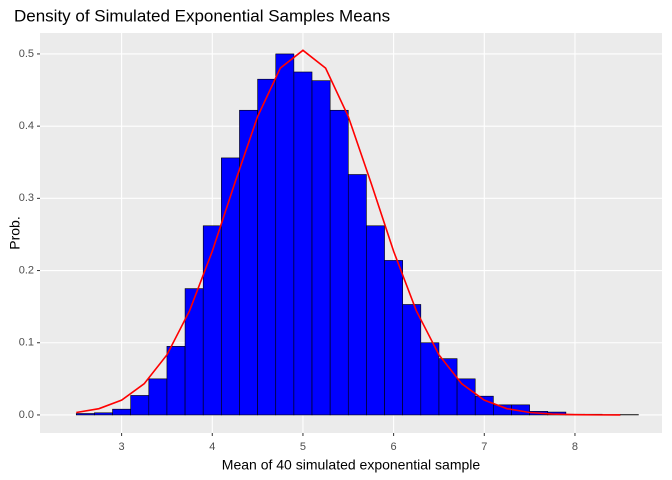 The width and height of the screenshot is (672, 480). I want to click on y-tick-label: 0.4, so click(26, 126).